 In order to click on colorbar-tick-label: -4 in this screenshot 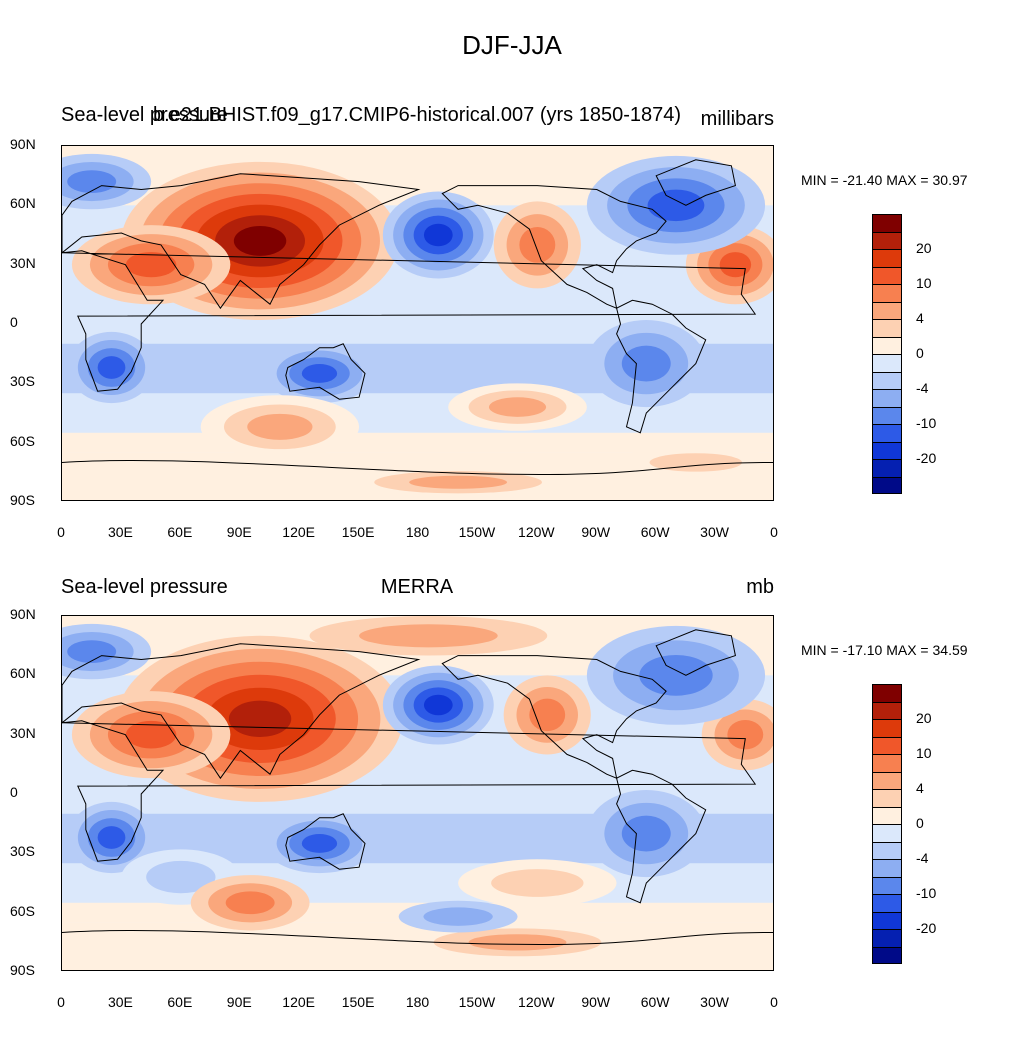, I will do `click(922, 388)`.